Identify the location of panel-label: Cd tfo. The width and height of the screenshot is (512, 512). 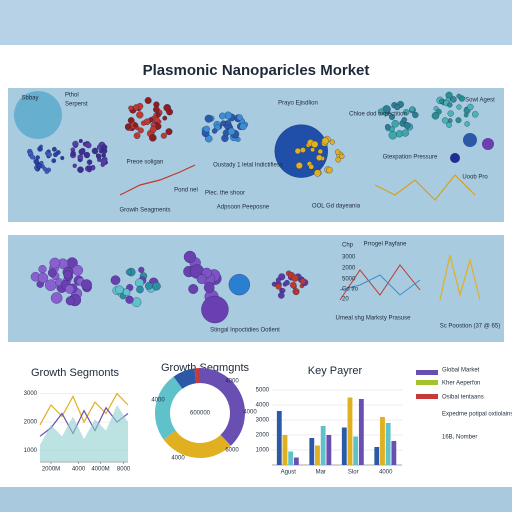
(350, 290).